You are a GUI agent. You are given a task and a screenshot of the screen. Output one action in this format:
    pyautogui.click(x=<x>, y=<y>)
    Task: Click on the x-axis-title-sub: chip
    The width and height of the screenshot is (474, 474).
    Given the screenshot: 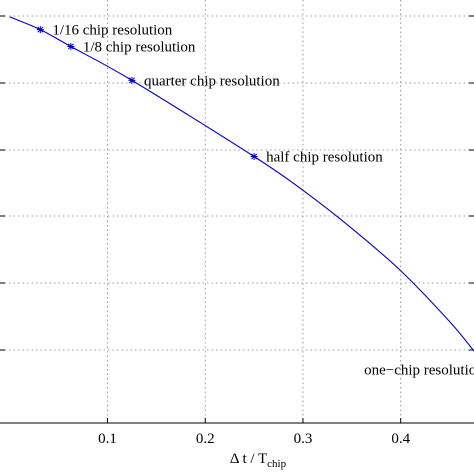 What is the action you would take?
    pyautogui.click(x=276, y=464)
    